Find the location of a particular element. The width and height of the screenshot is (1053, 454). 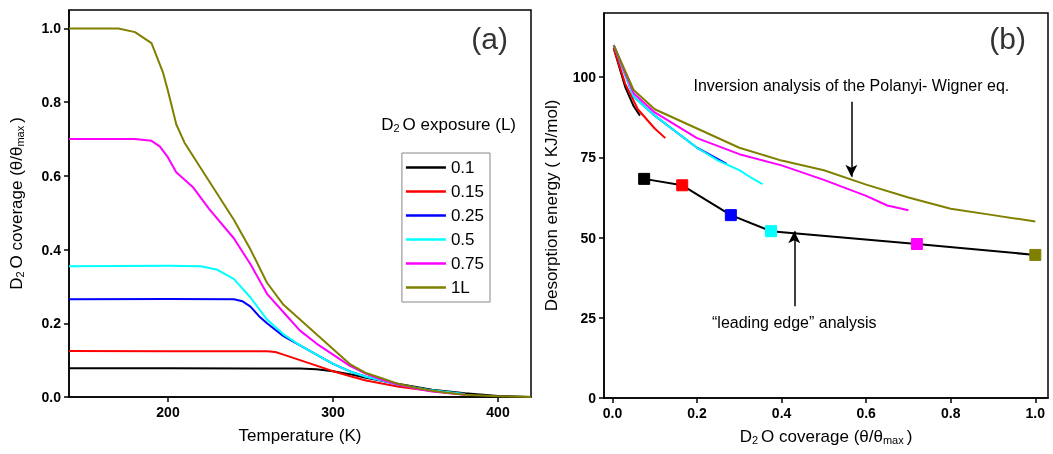

y-tick-label: 25 is located at coordinates (588, 317).